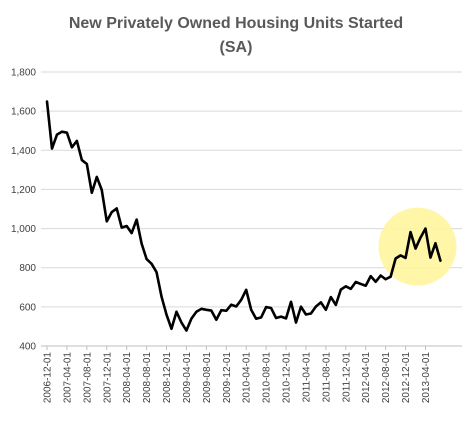 The height and width of the screenshot is (421, 471). I want to click on x-tick-label: 2008-08-01, so click(147, 378).